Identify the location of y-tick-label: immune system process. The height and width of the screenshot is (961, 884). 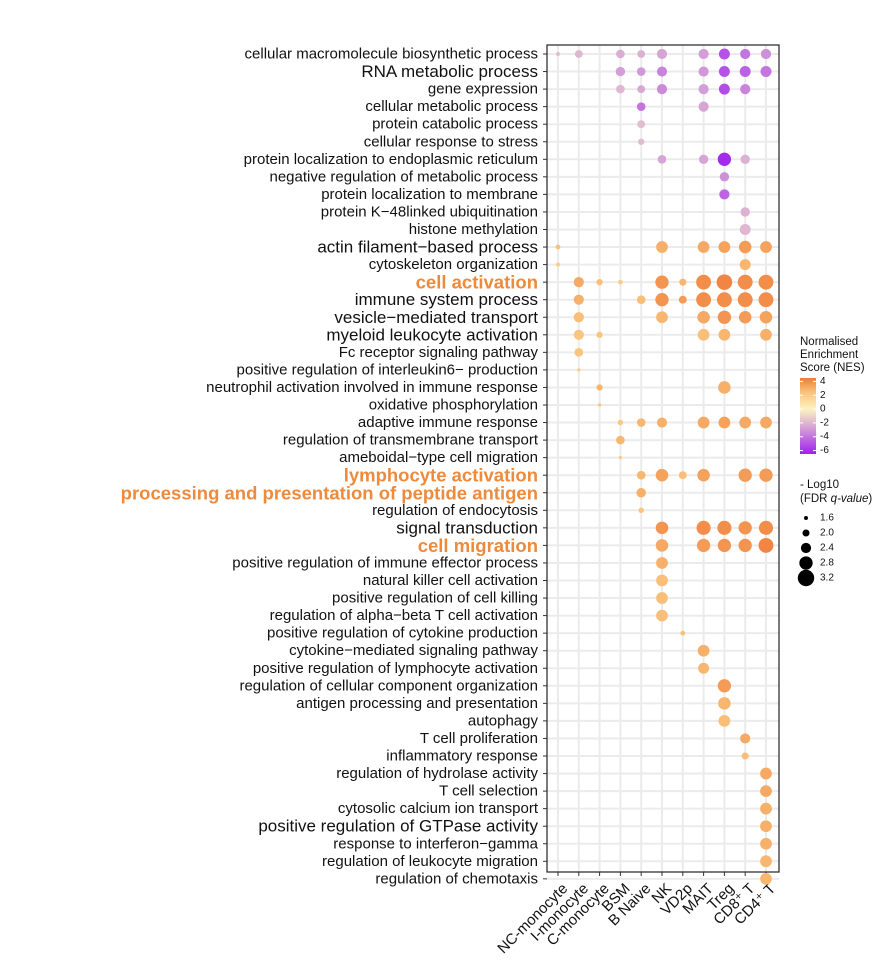
(446, 299).